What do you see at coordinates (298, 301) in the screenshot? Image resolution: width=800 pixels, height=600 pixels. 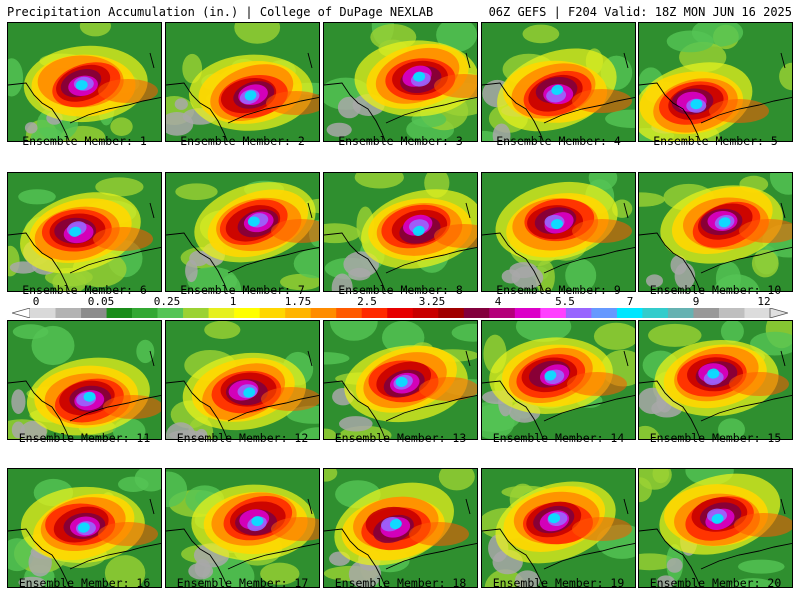 I see `colorbar-tick-label: 1.75` at bounding box center [298, 301].